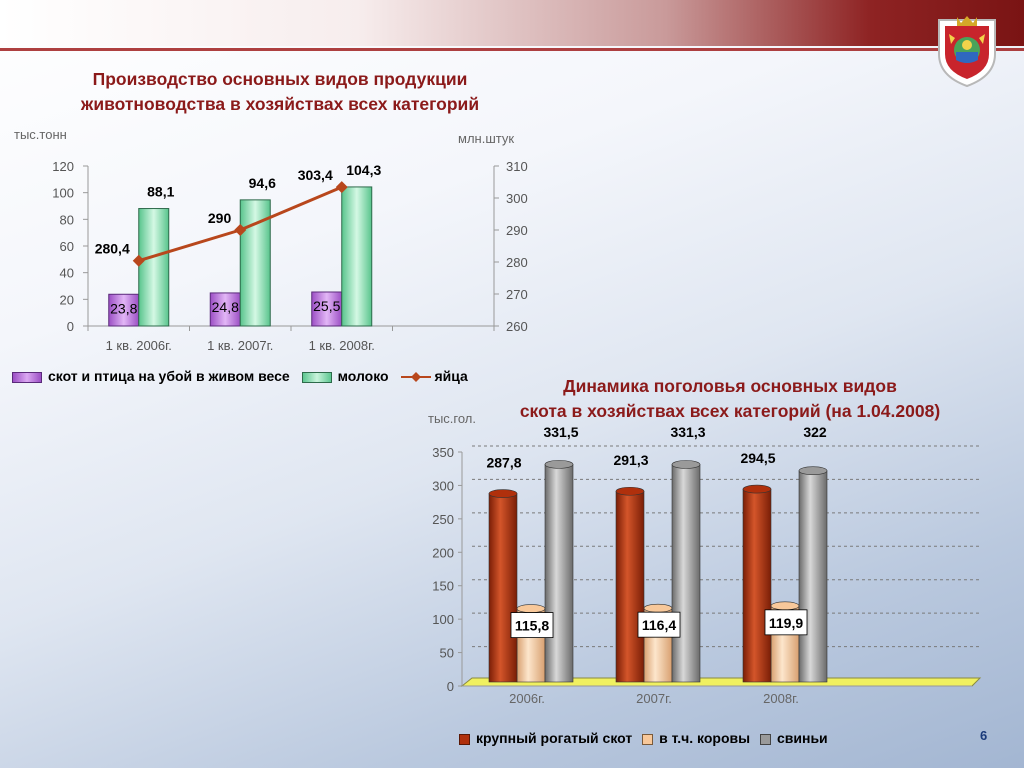 Image resolution: width=1024 pixels, height=768 pixels. I want to click on legend-label-pigs: свиньи, so click(802, 738).